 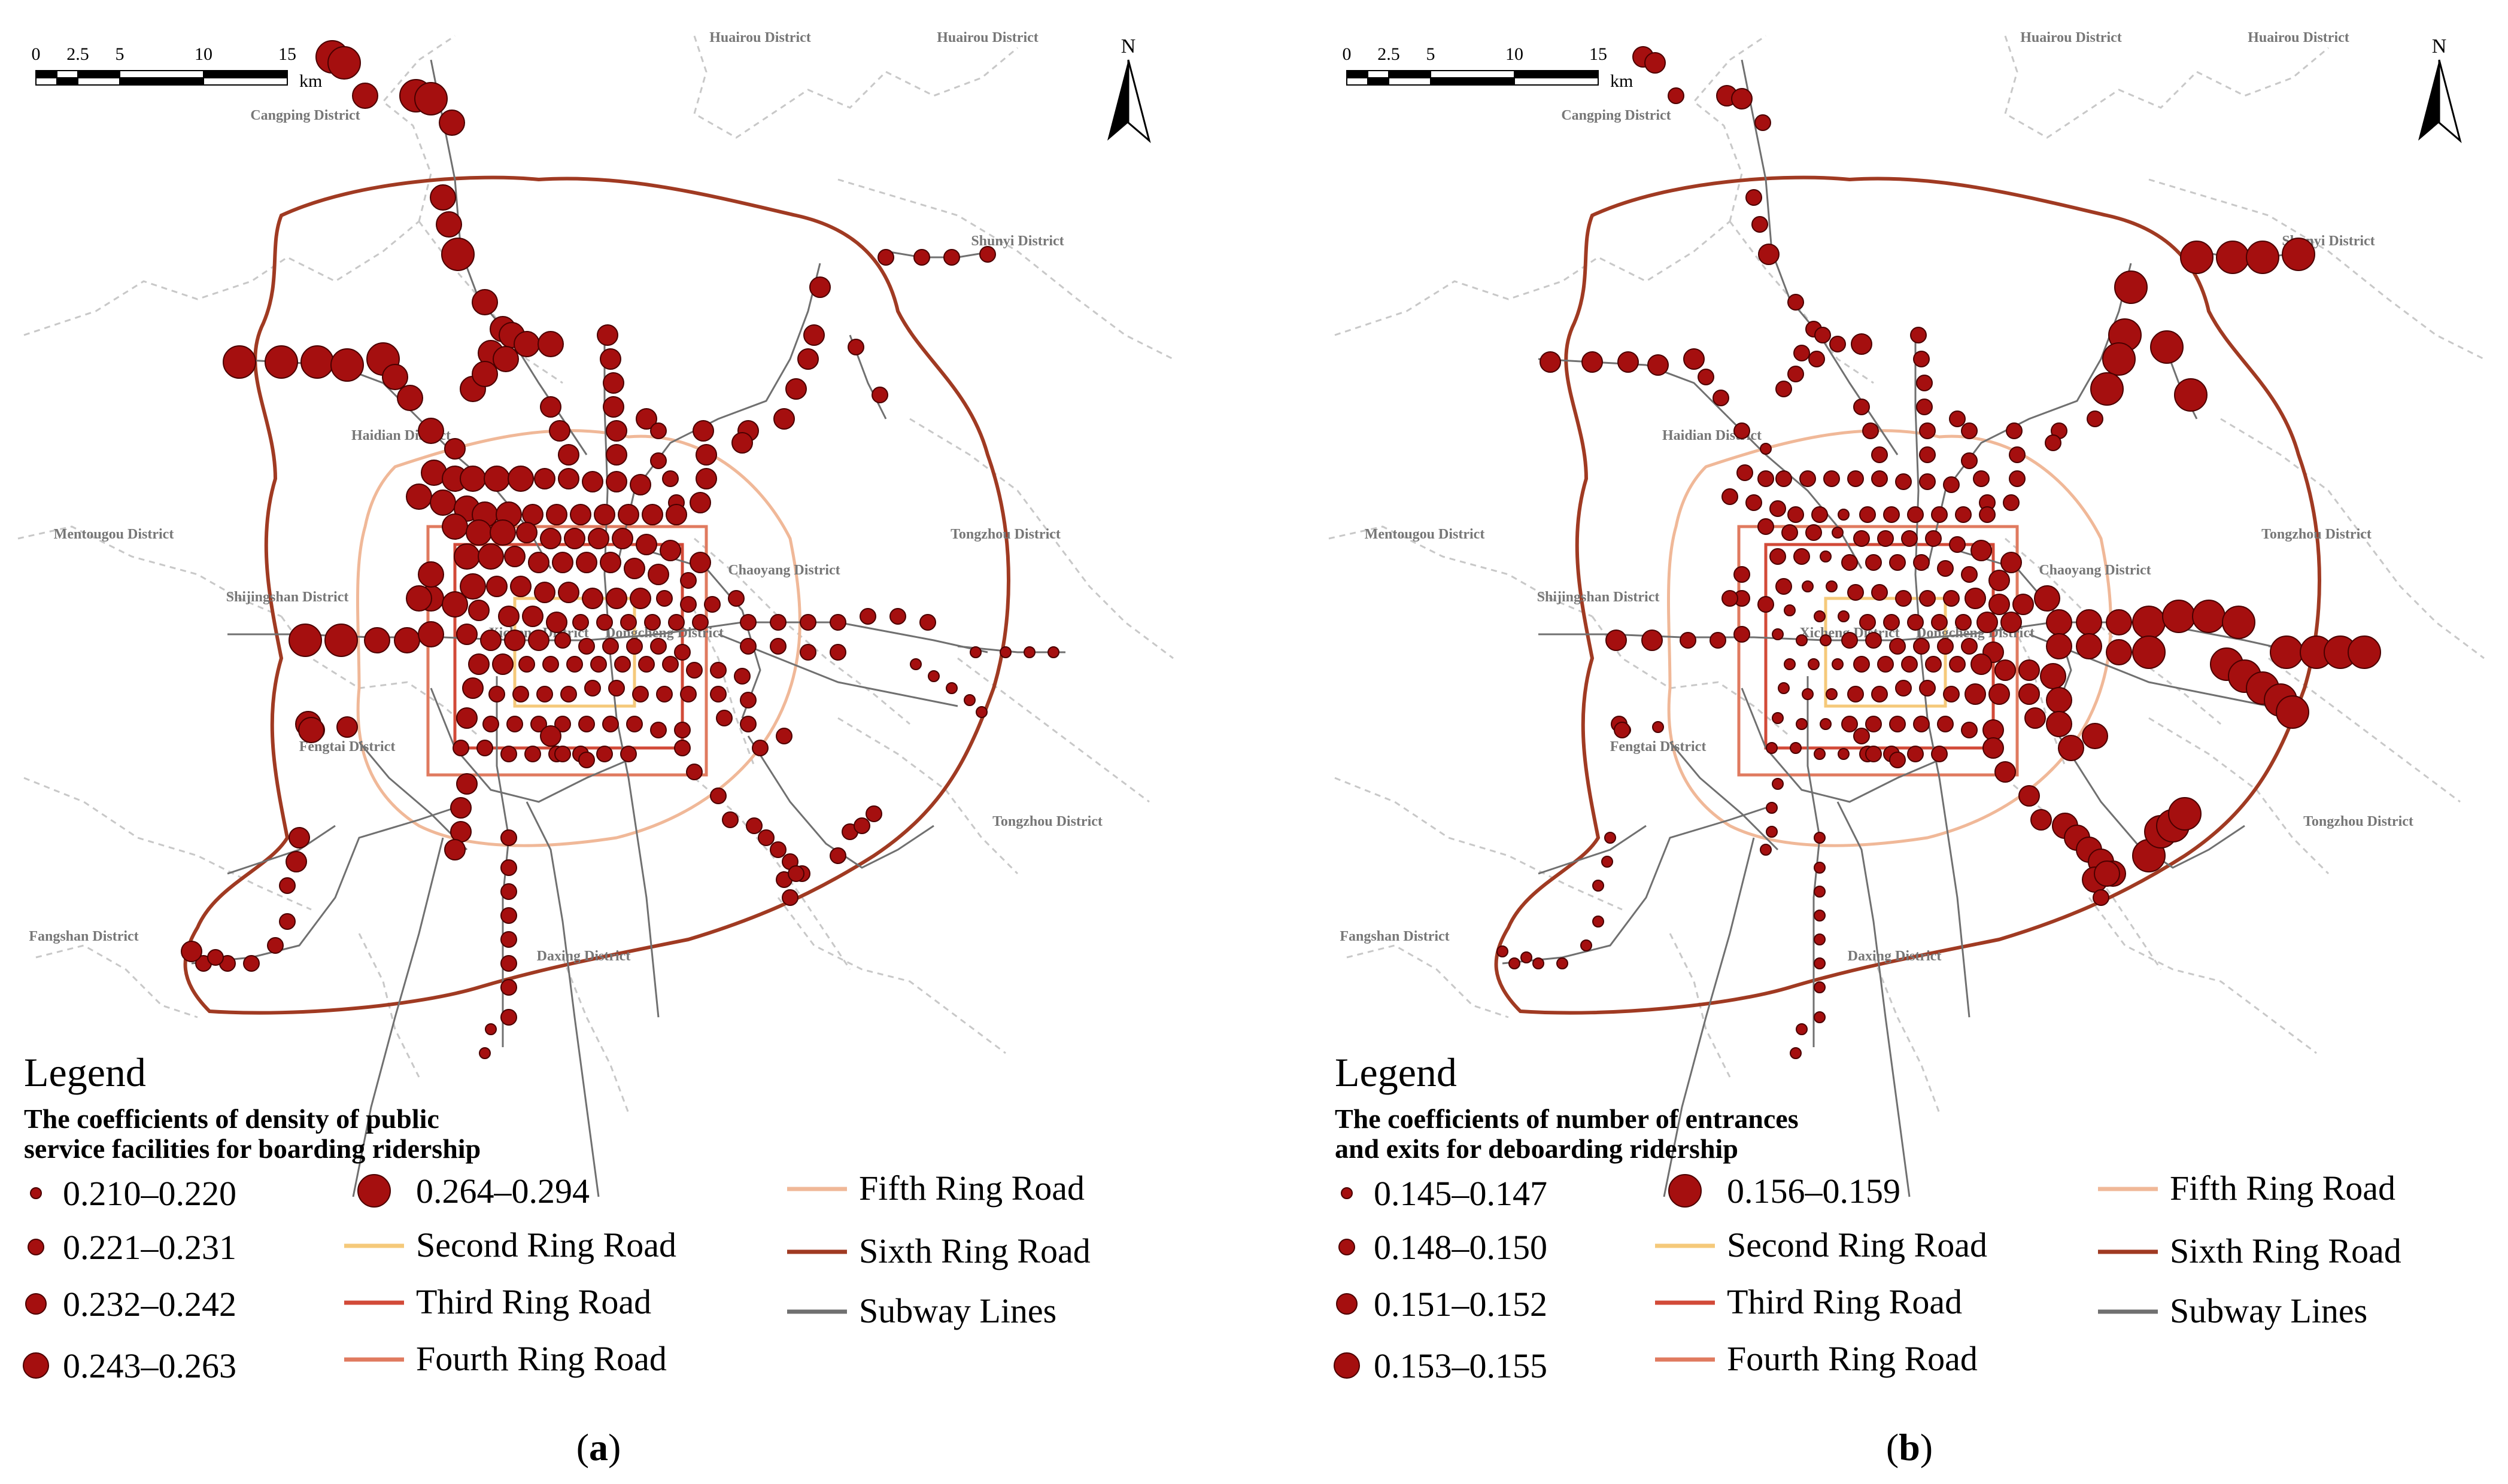 What do you see at coordinates (2095, 570) in the screenshot?
I see `district-label-chaoyang: Chaoyang District` at bounding box center [2095, 570].